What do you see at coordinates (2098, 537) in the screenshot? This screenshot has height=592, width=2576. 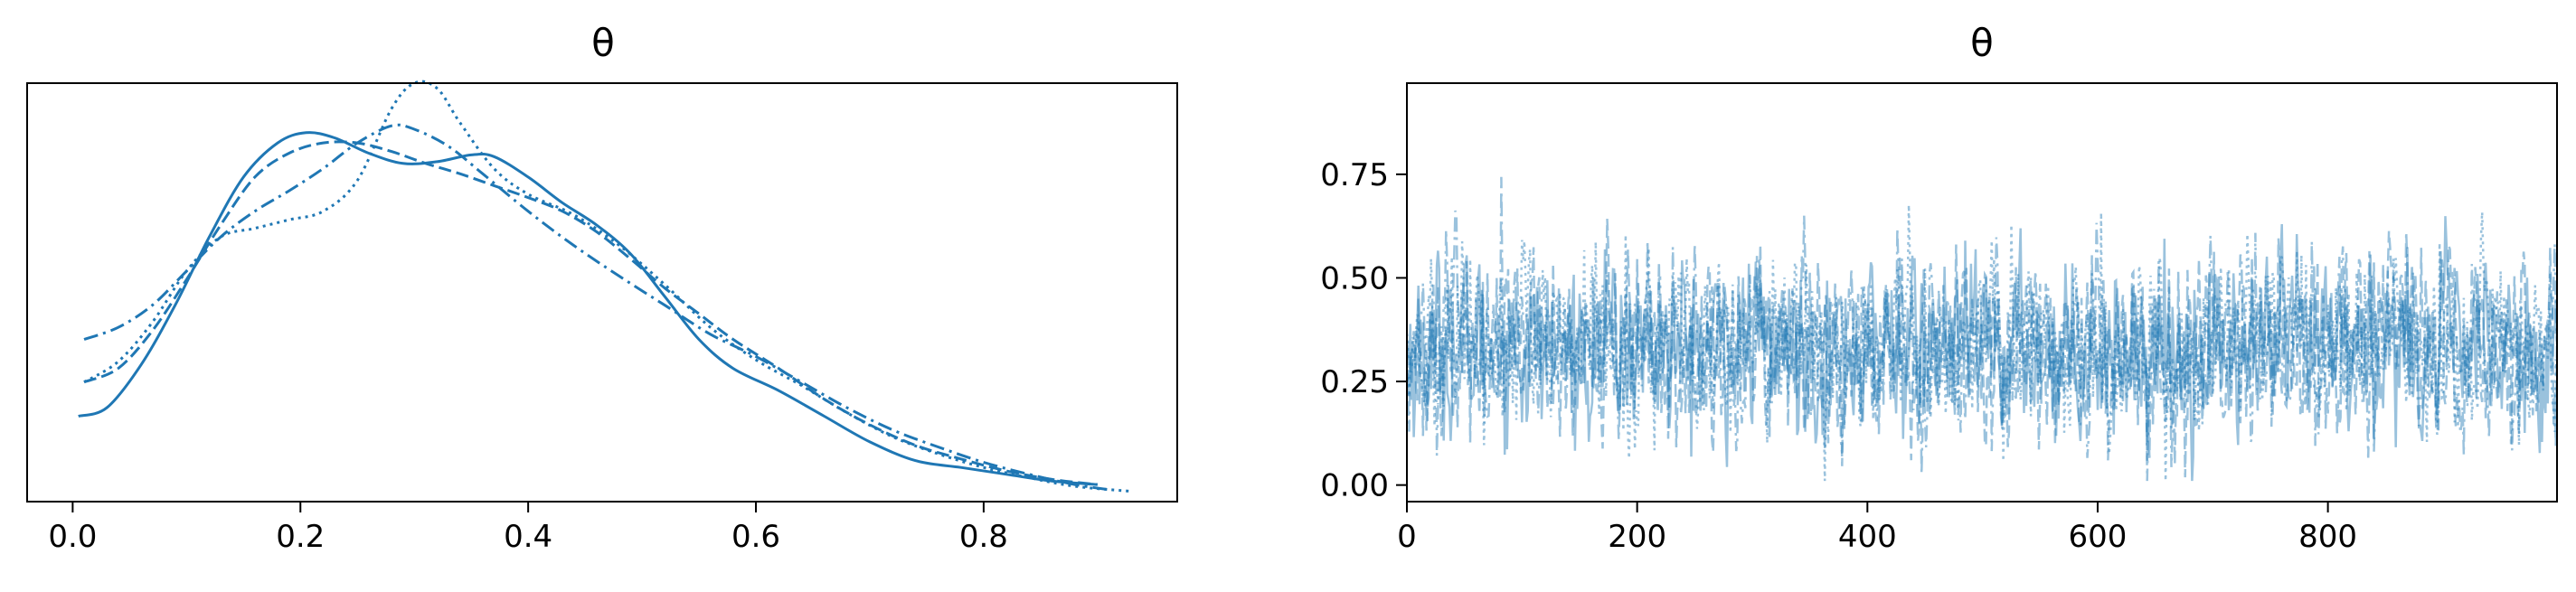 I see `trace-x-tick-label: 600` at bounding box center [2098, 537].